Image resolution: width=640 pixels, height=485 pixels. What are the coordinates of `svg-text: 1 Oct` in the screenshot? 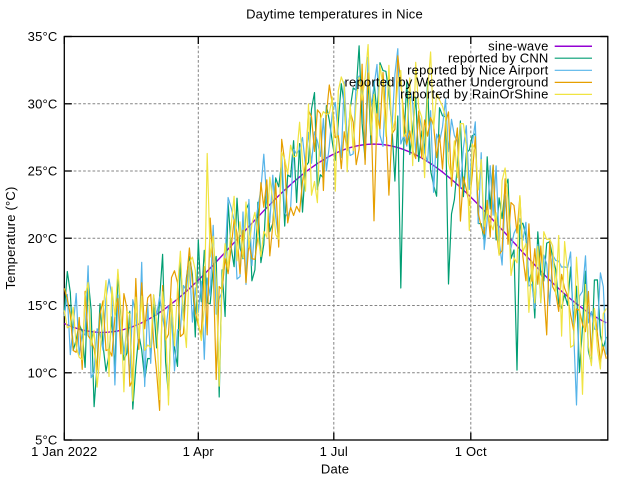 It's located at (471, 451).